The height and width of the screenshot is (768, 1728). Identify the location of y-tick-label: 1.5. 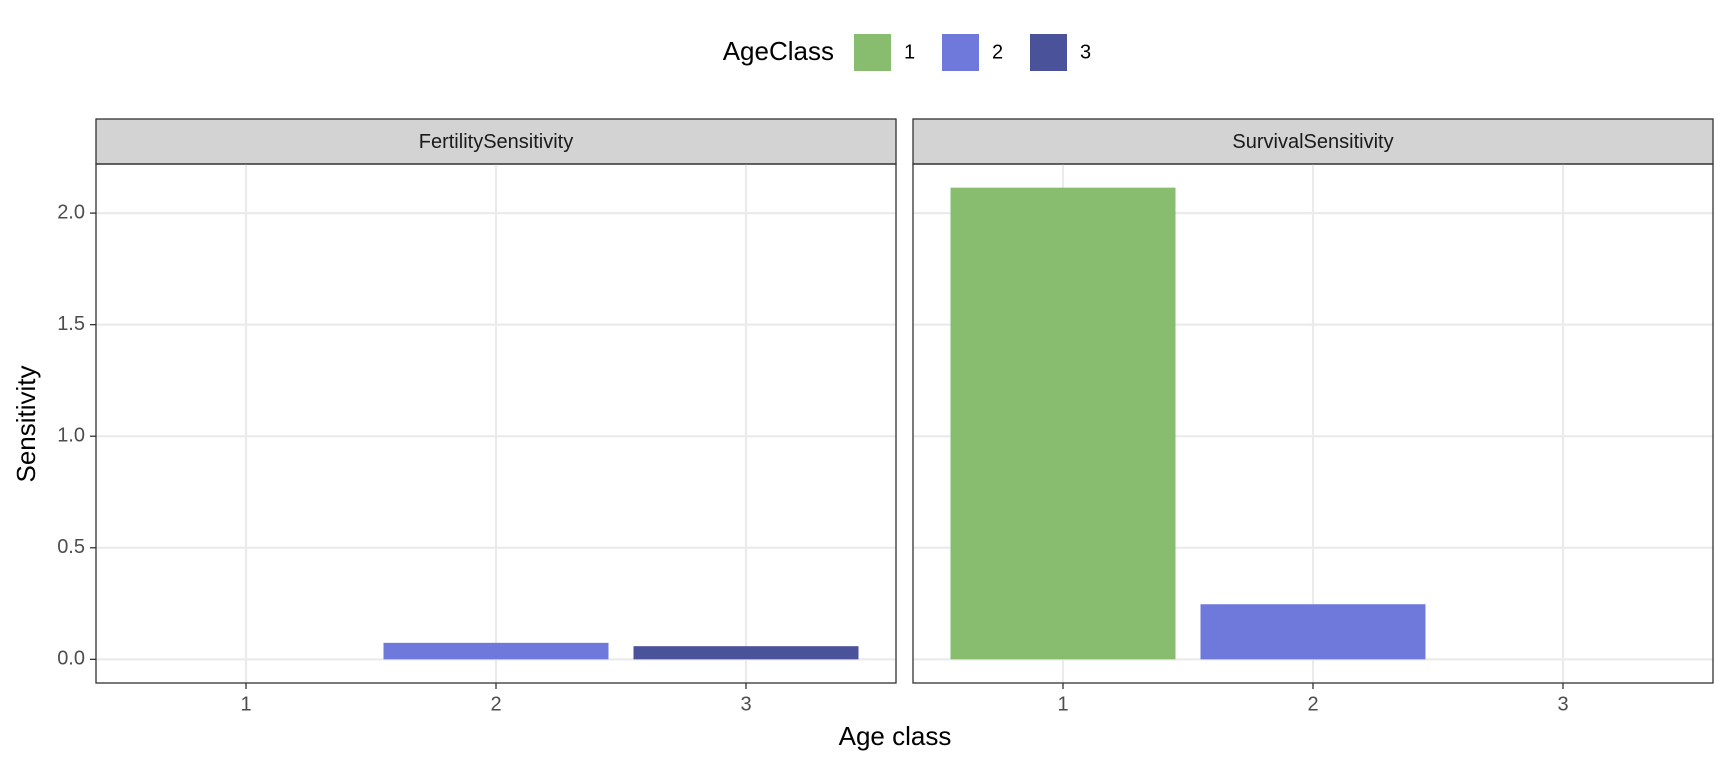
(71, 324).